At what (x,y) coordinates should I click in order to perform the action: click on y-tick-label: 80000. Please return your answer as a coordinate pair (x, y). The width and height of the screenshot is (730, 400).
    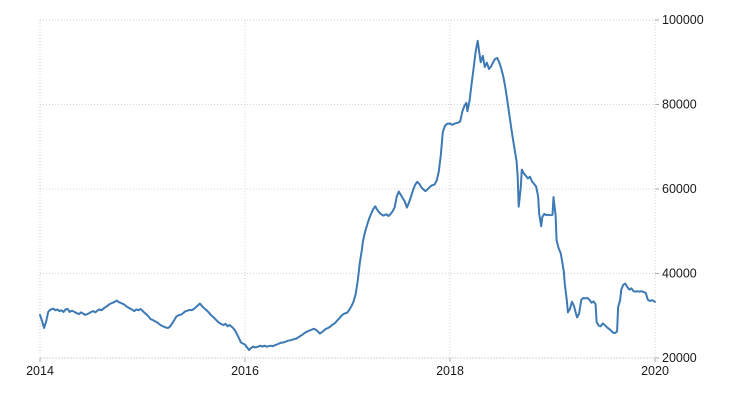
    Looking at the image, I should click on (679, 105).